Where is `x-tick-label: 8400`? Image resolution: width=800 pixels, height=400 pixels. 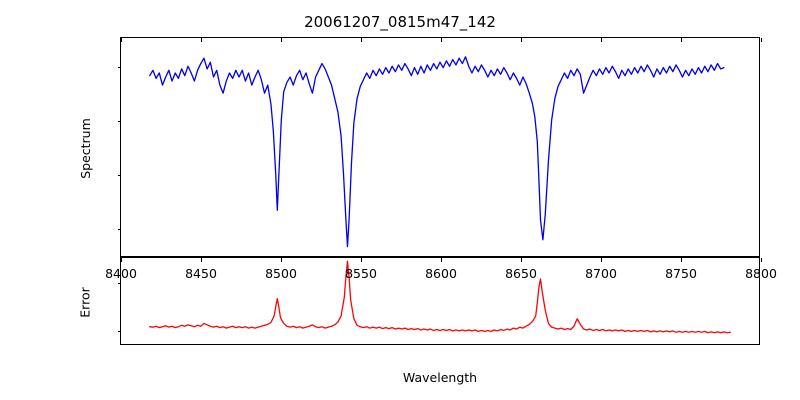
x-tick-label: 8400 is located at coordinates (121, 273).